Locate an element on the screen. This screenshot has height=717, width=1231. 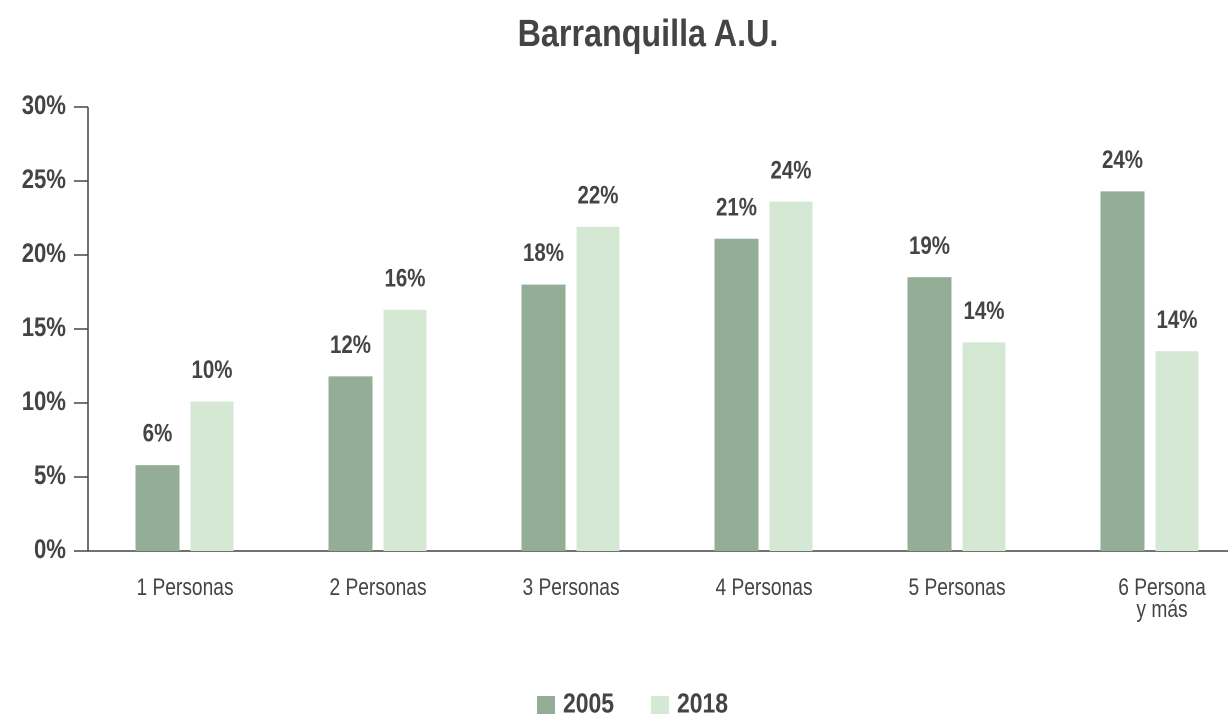
data-label: 19% is located at coordinates (929, 245).